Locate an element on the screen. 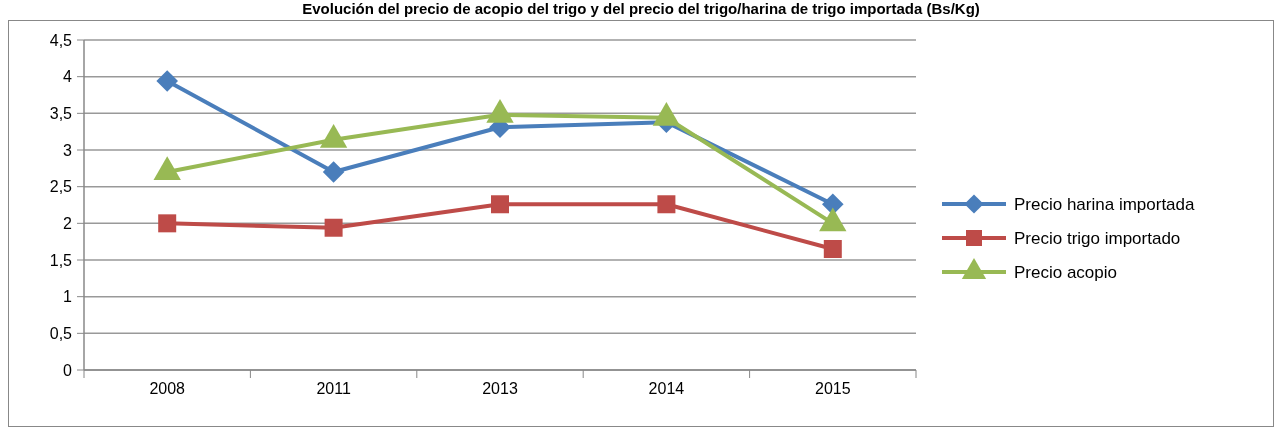 The width and height of the screenshot is (1282, 427). y-tick-label: 1,5 is located at coordinates (61, 260).